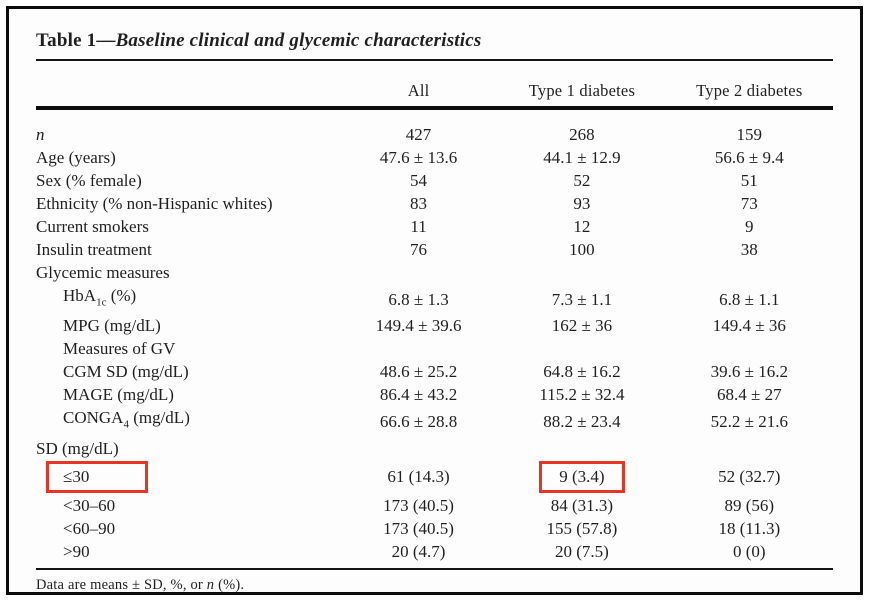 This screenshot has width=870, height=602. Describe the element at coordinates (121, 584) in the screenshot. I see `footnote-prefix: Data are means ± SD, %, or` at that location.